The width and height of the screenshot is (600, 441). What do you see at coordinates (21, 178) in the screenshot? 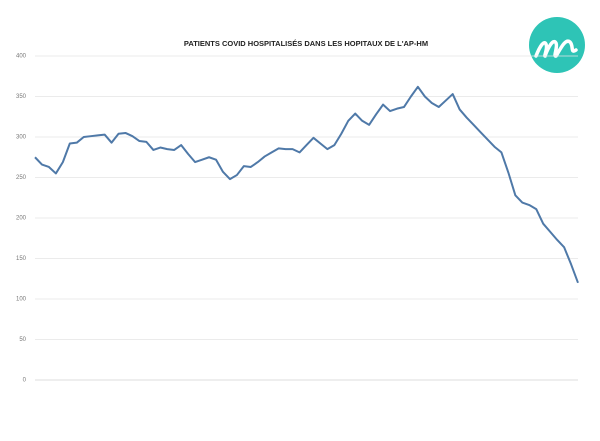
I see `y-tick-label: 250` at bounding box center [21, 178].